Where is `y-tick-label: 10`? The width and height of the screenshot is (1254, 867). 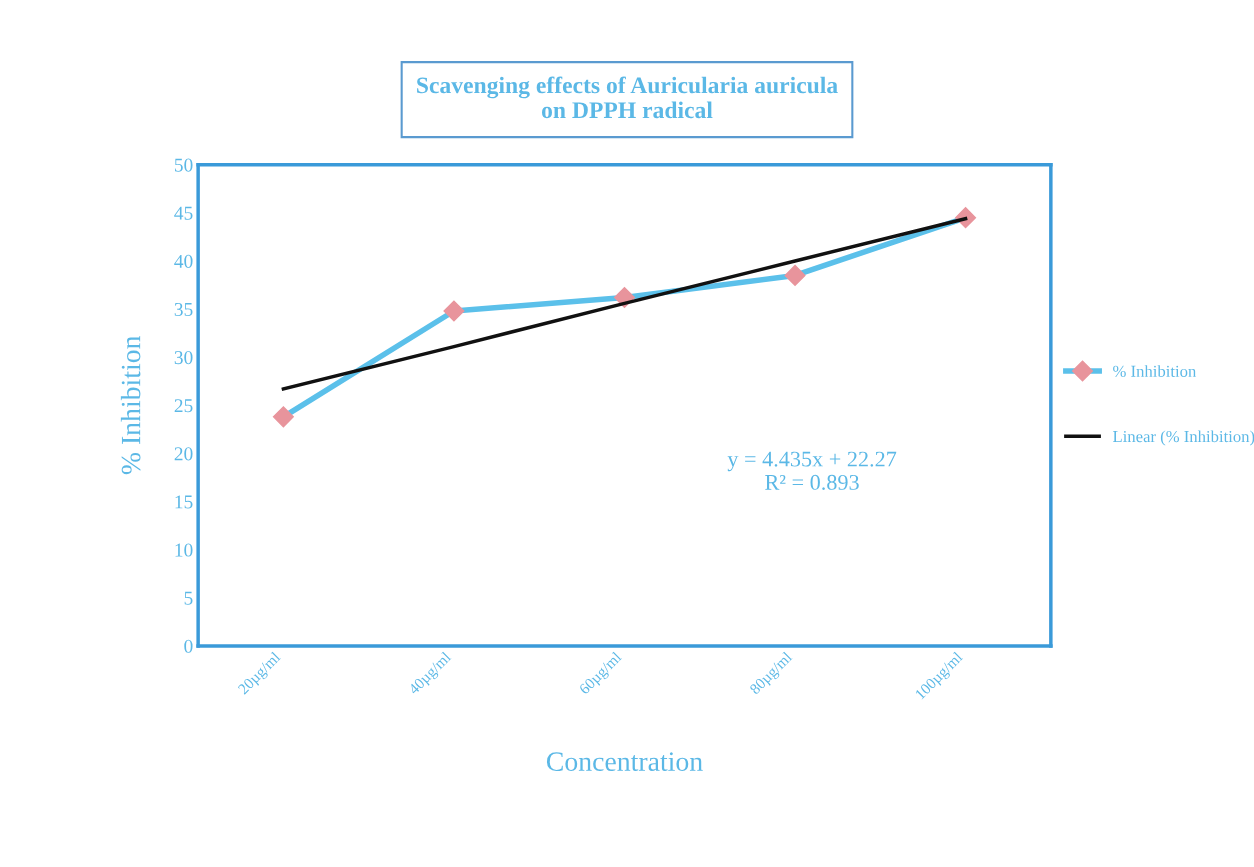
y-tick-label: 10 is located at coordinates (184, 550).